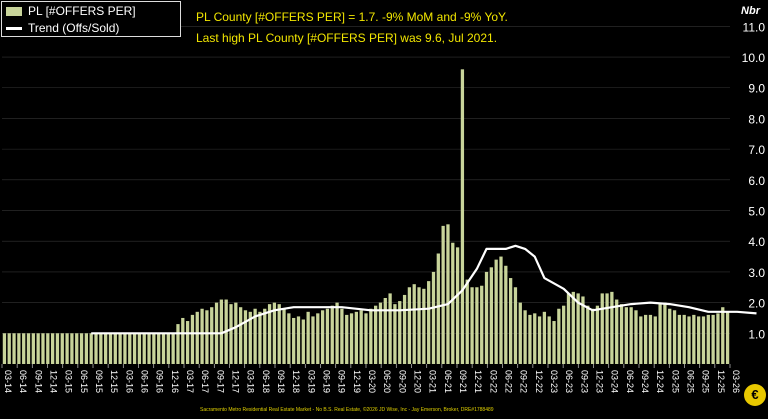  I want to click on legend-item-bars: PL [#OFFERS PER], so click(71, 11).